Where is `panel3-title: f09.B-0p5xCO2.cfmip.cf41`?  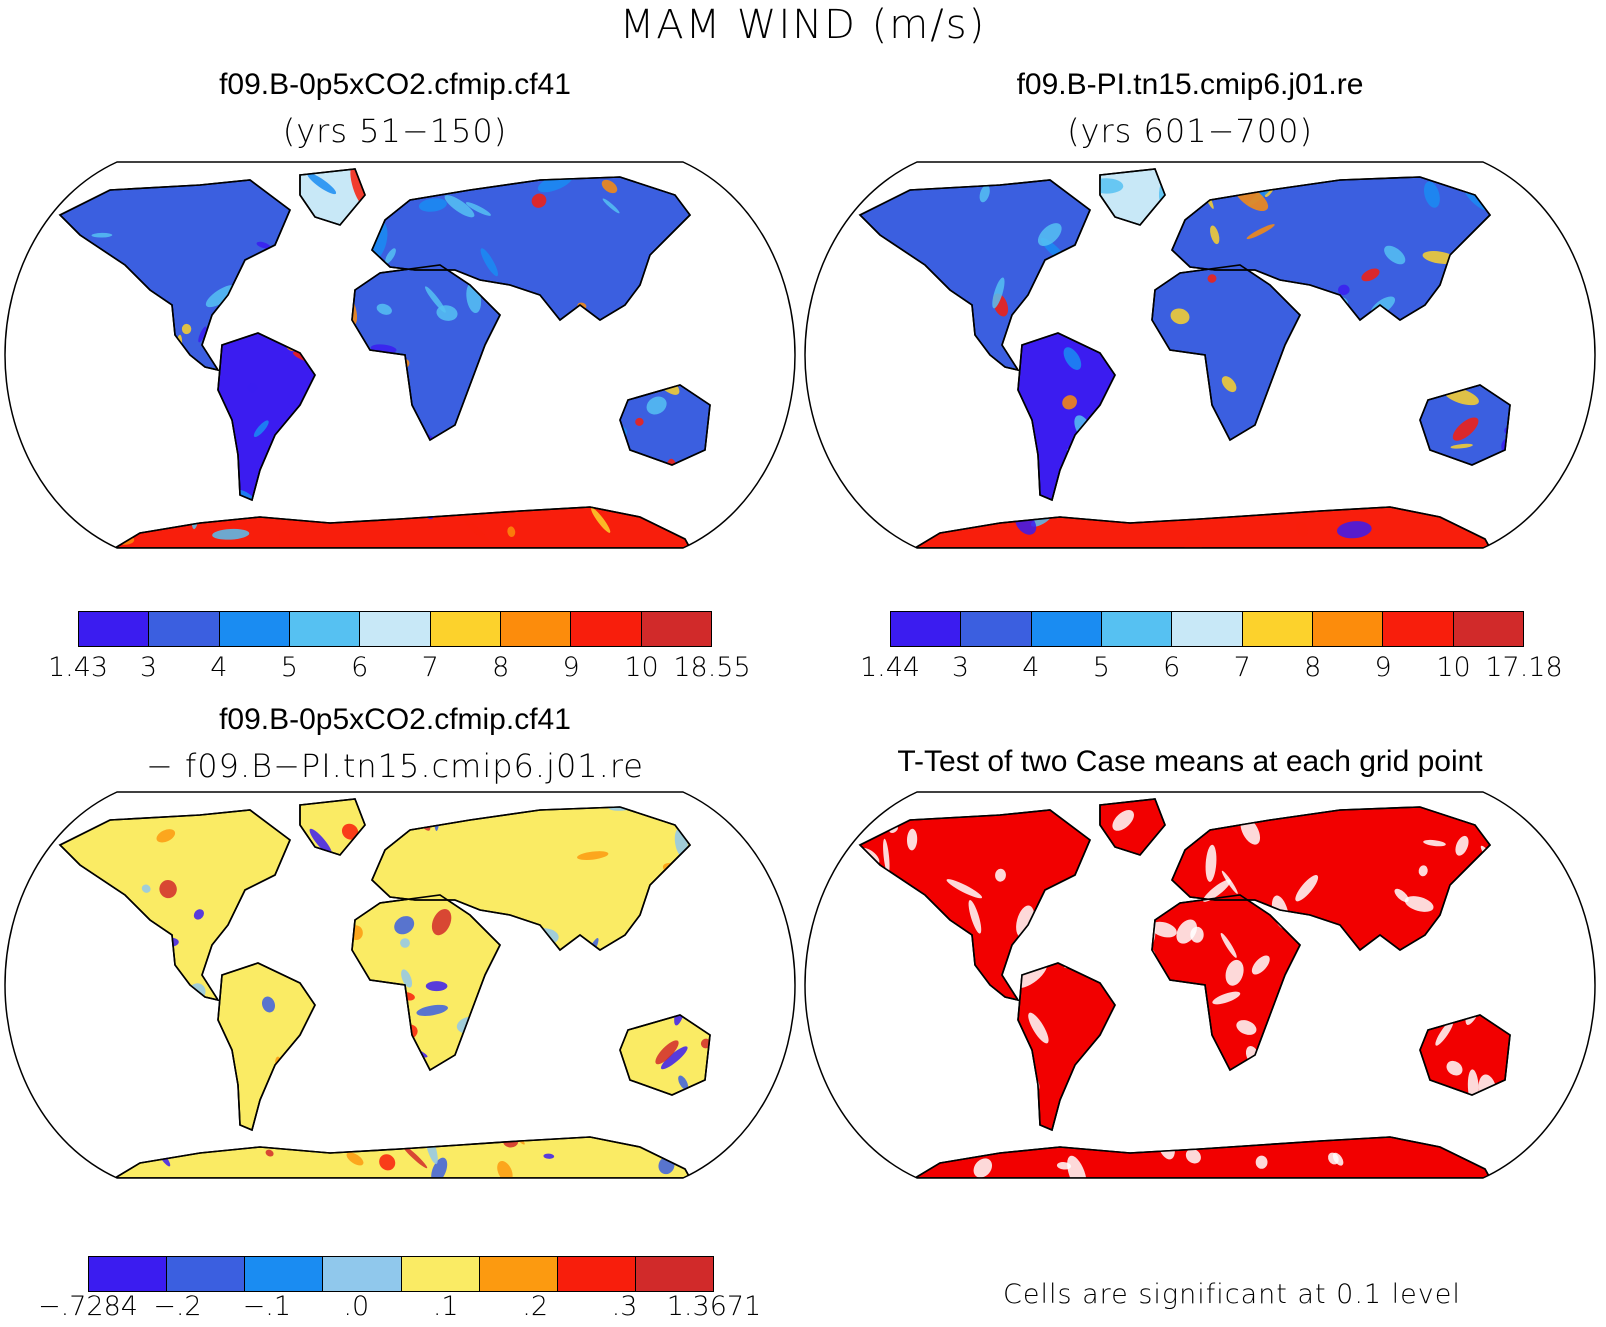
panel3-title: f09.B-0p5xCO2.cfmip.cf41 is located at coordinates (395, 719).